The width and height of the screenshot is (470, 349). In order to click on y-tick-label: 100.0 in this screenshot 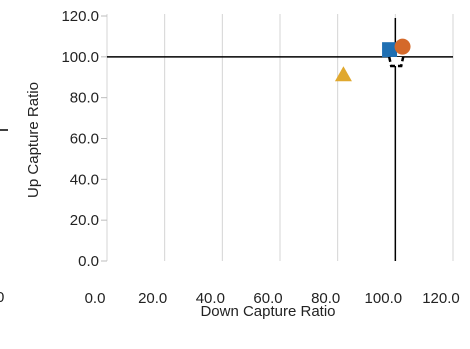, I will do `click(80, 57)`.